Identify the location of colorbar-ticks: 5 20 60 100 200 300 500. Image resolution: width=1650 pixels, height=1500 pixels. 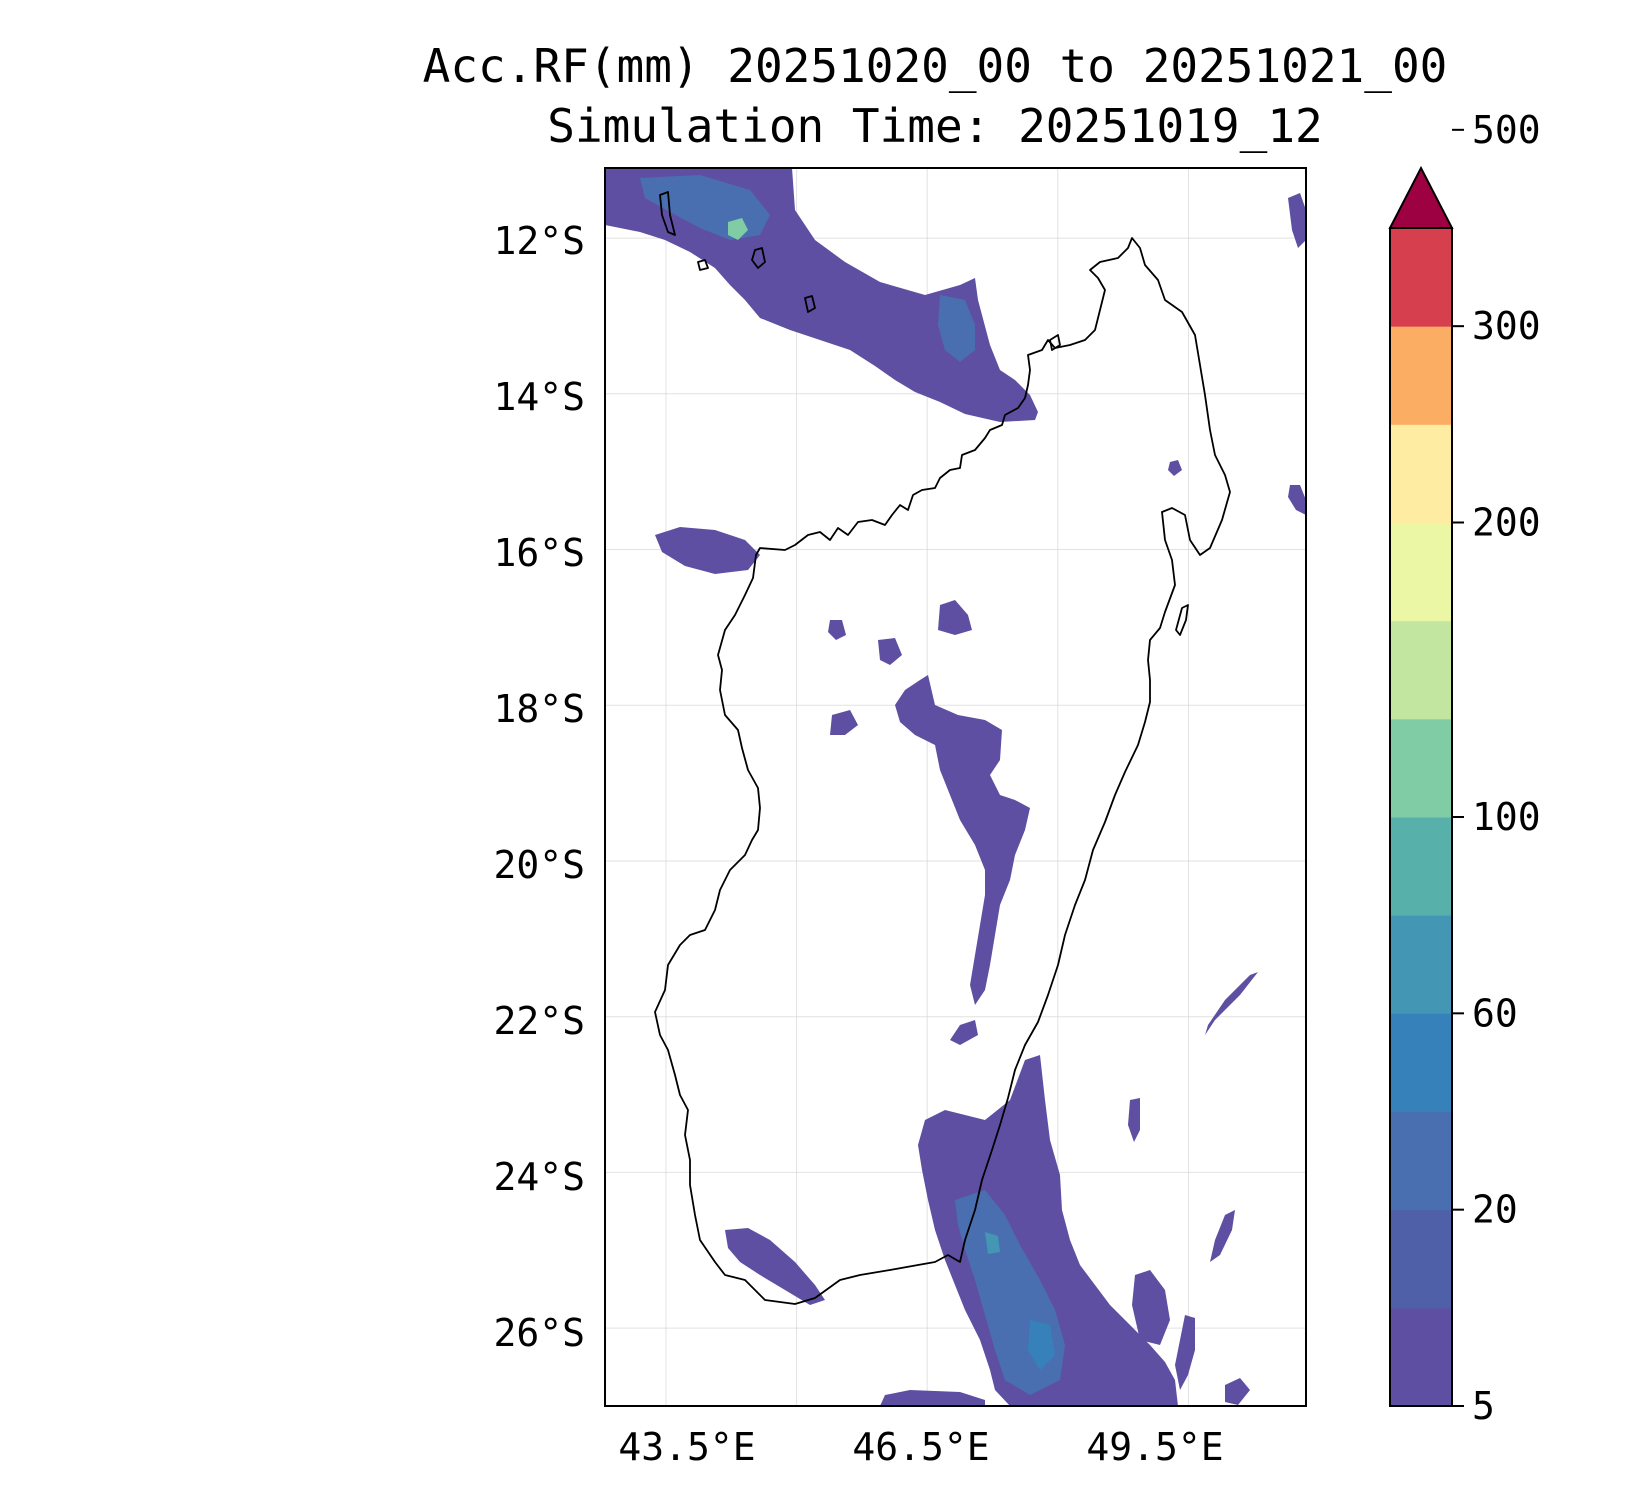
(1496, 768).